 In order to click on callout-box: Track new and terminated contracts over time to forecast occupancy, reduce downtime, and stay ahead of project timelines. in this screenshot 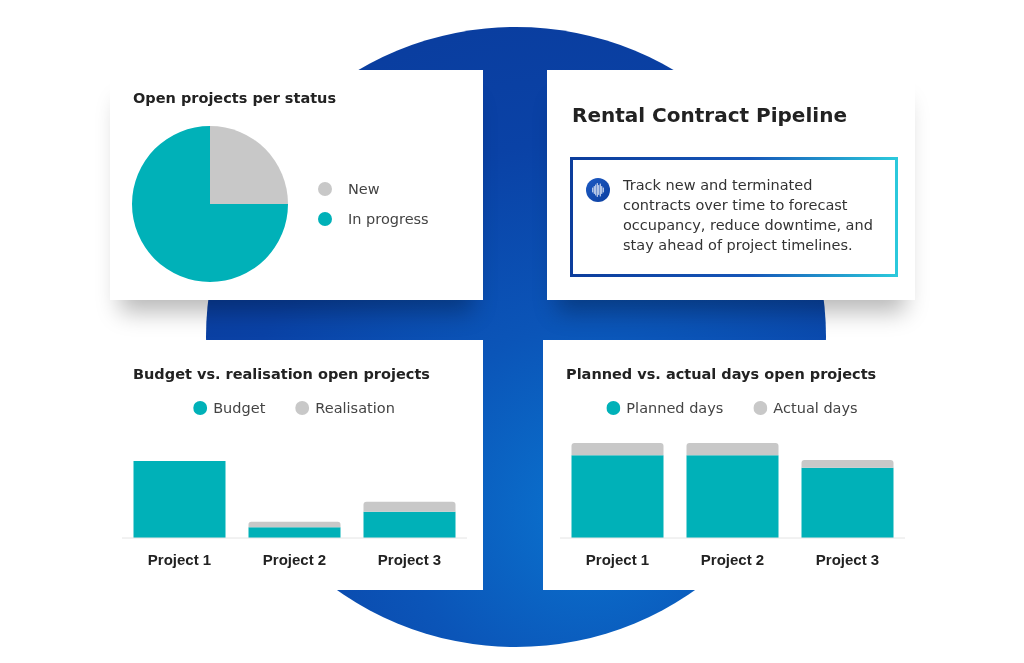, I will do `click(734, 217)`.